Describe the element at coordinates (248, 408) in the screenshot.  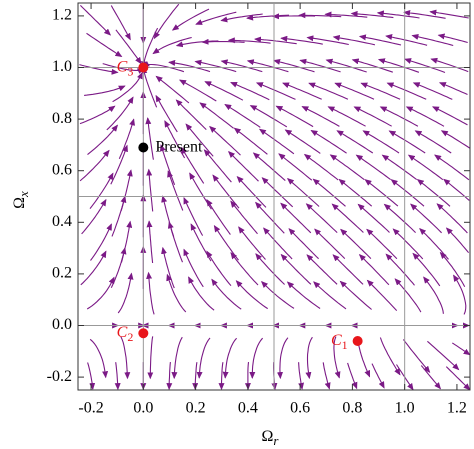
I see `x-tick-label: 0.4` at that location.